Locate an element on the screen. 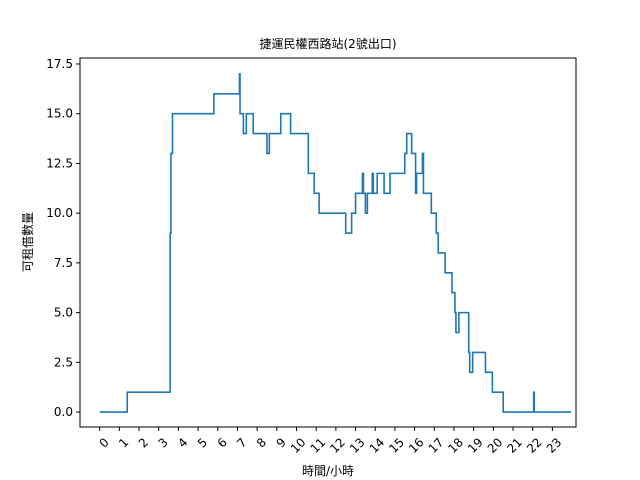 The width and height of the screenshot is (640, 480). y-tick-label: 0.0 is located at coordinates (63, 412).